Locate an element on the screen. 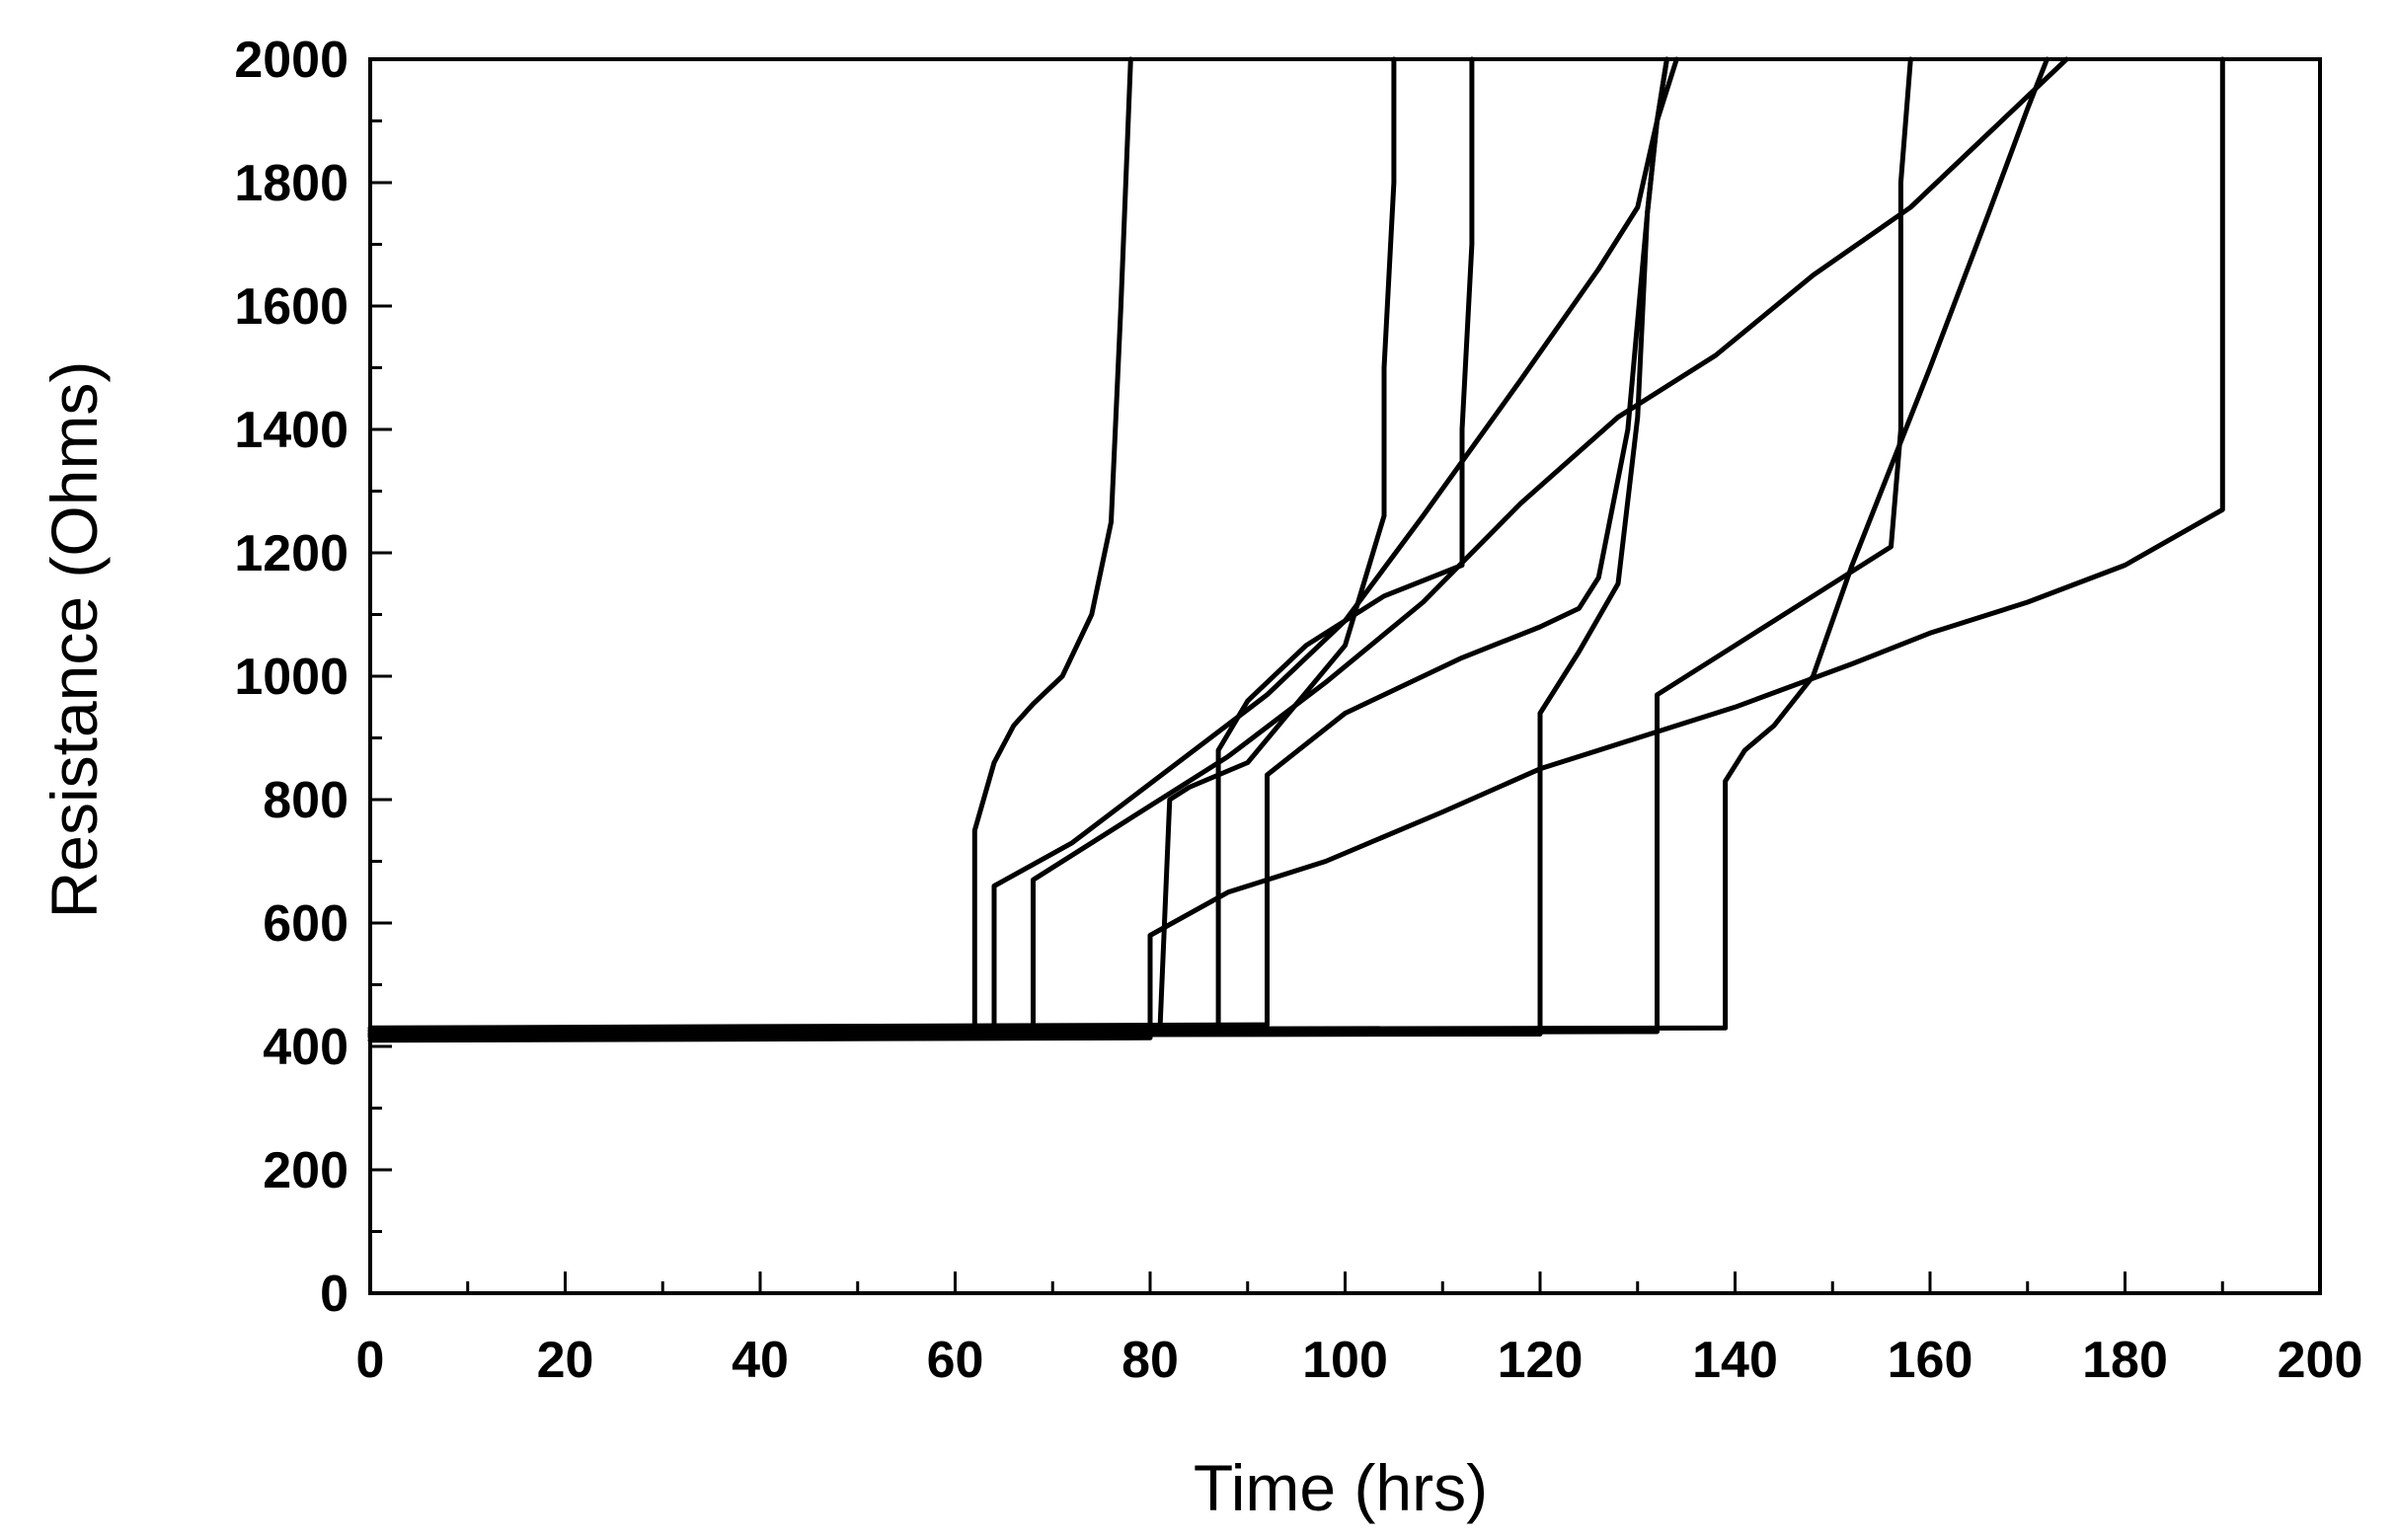 The height and width of the screenshot is (1540, 2397). x-axis-title: Time (hrs) is located at coordinates (1341, 1487).